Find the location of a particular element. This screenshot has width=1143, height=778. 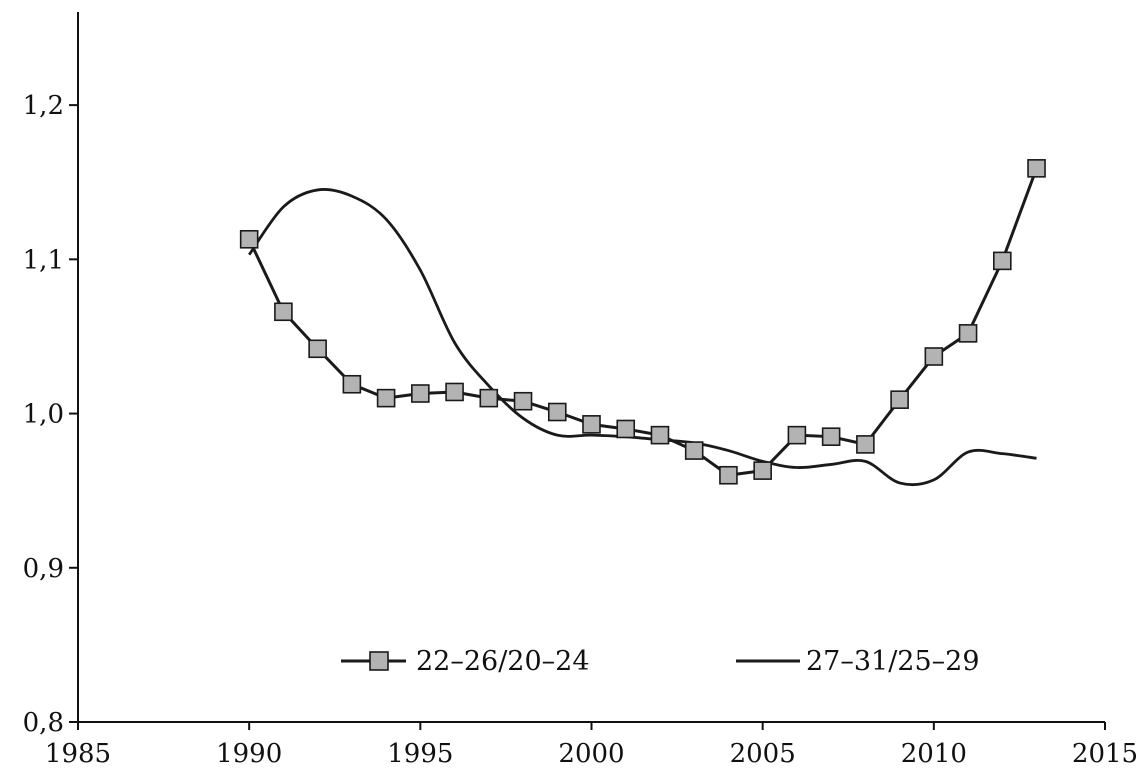

data-point-1995 is located at coordinates (420, 393).